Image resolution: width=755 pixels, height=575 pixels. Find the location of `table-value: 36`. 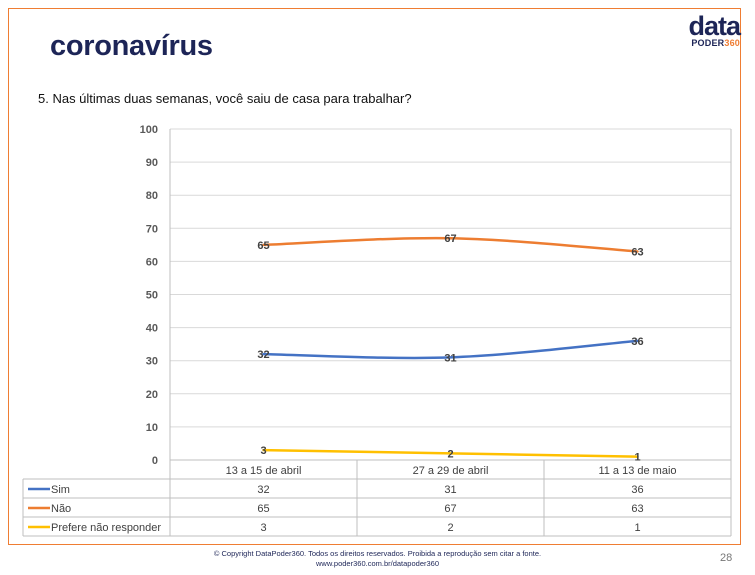

table-value: 36 is located at coordinates (637, 490).